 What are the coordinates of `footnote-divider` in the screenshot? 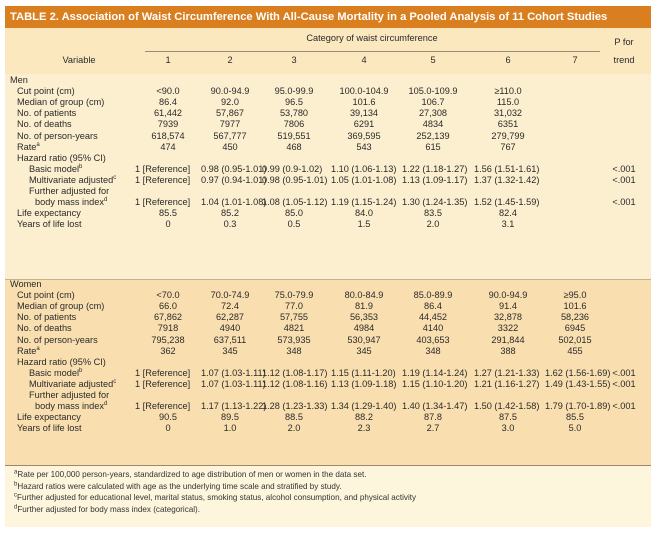 It's located at (328, 465).